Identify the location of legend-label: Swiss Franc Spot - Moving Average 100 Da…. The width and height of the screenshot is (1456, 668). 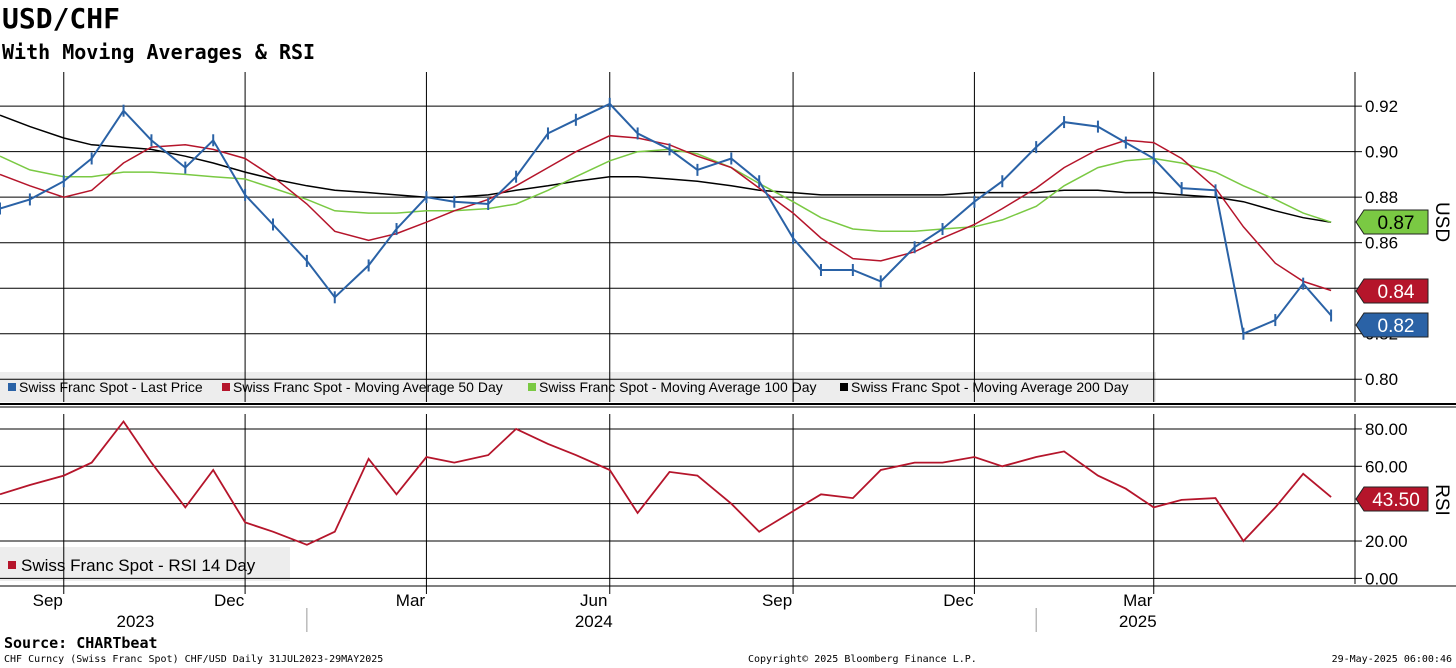
(678, 387).